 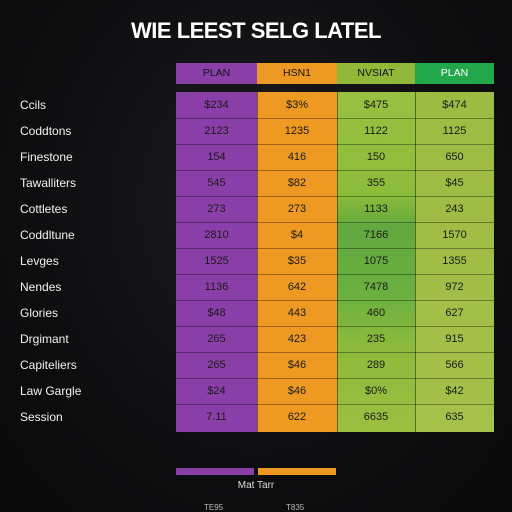 I want to click on table-cell: 1136, so click(x=216, y=287).